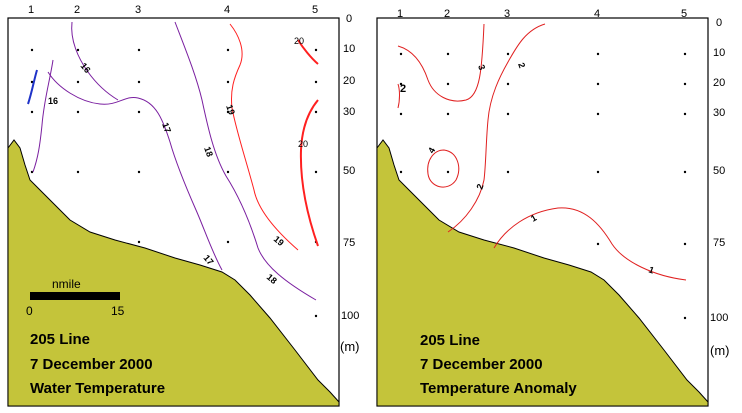  I want to click on right-caption-date: 7 December 2000, so click(481, 364).